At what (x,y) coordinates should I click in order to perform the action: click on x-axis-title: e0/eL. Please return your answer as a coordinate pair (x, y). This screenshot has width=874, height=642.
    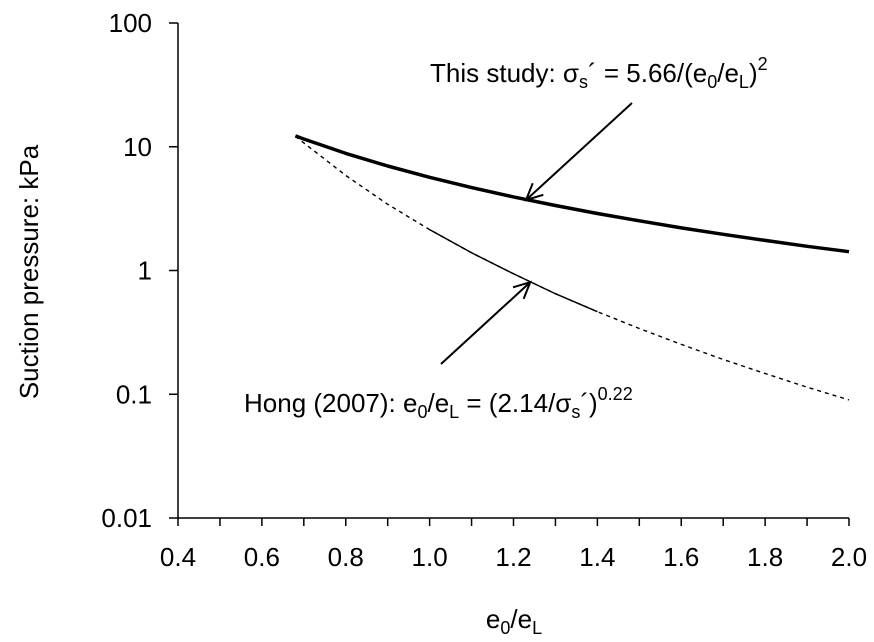
    Looking at the image, I should click on (514, 621).